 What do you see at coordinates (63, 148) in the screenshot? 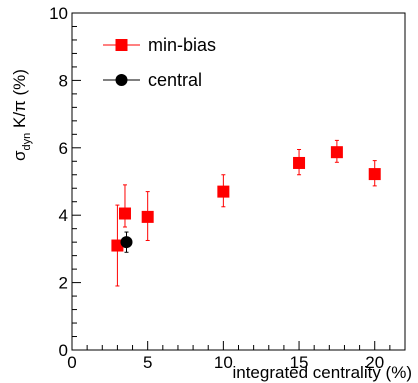
I see `y-tick-label: 6` at bounding box center [63, 148].